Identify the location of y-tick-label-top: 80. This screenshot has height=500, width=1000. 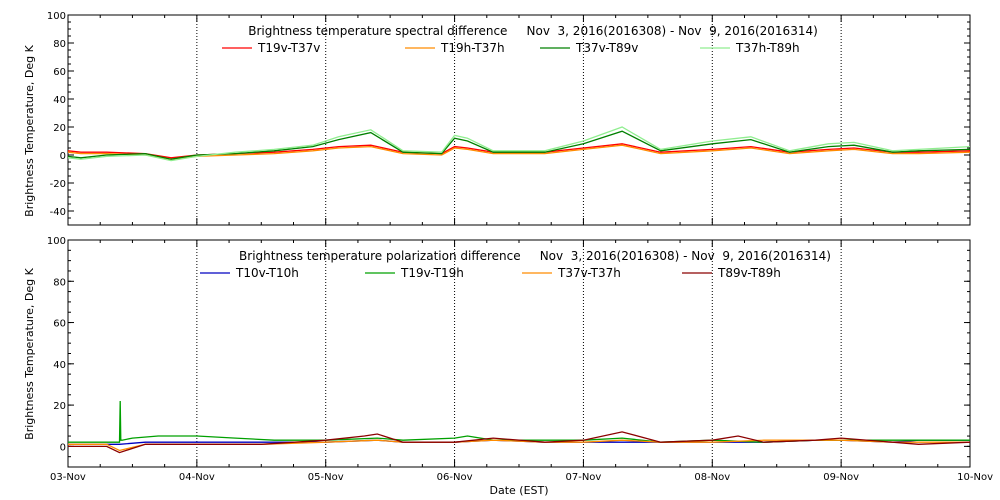
(59, 44).